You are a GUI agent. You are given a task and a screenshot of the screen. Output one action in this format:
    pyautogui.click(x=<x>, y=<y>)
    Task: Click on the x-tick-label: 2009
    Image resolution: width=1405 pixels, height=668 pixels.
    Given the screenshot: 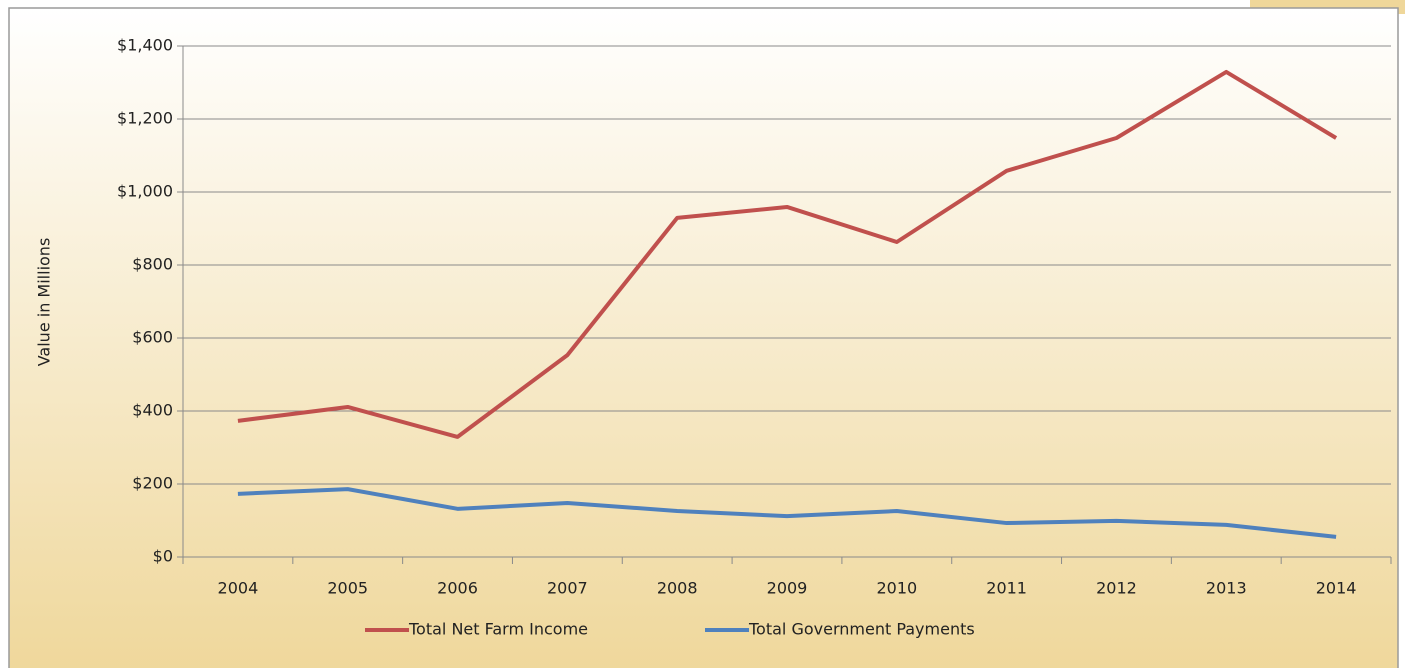 What is the action you would take?
    pyautogui.click(x=787, y=588)
    